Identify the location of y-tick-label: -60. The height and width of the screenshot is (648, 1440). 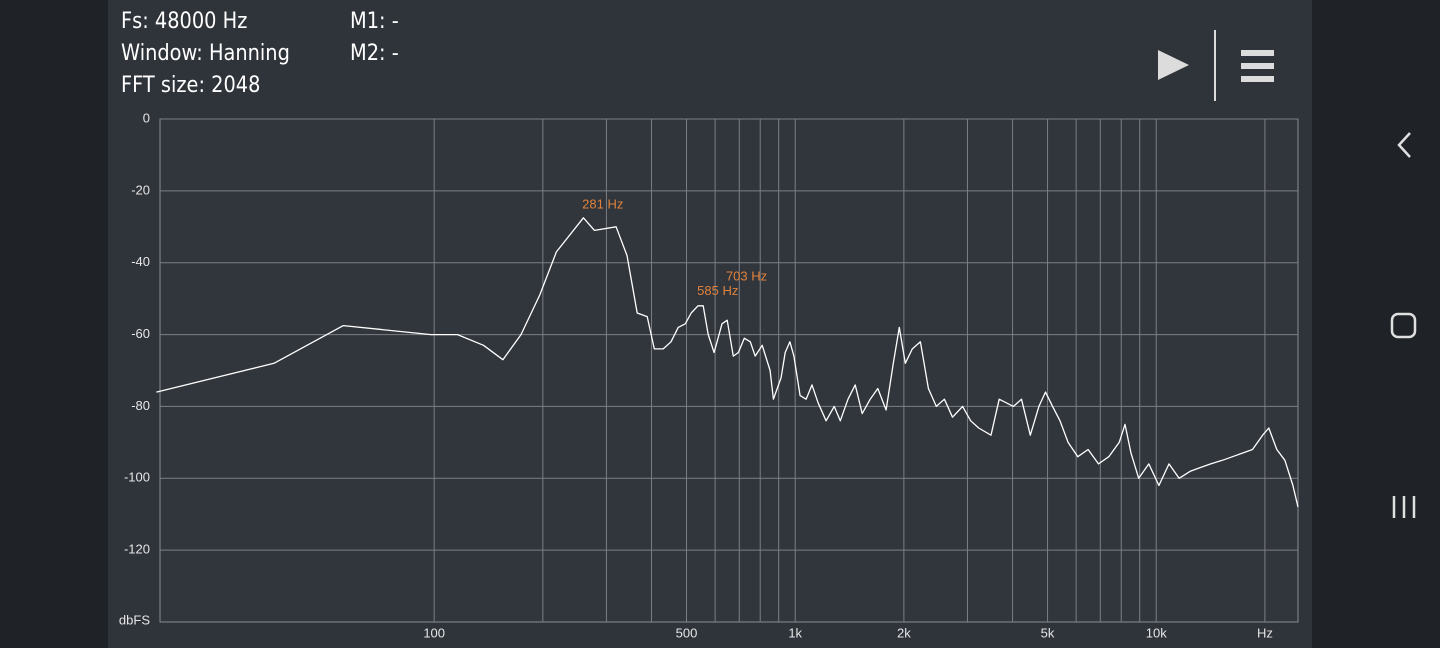
(140, 333).